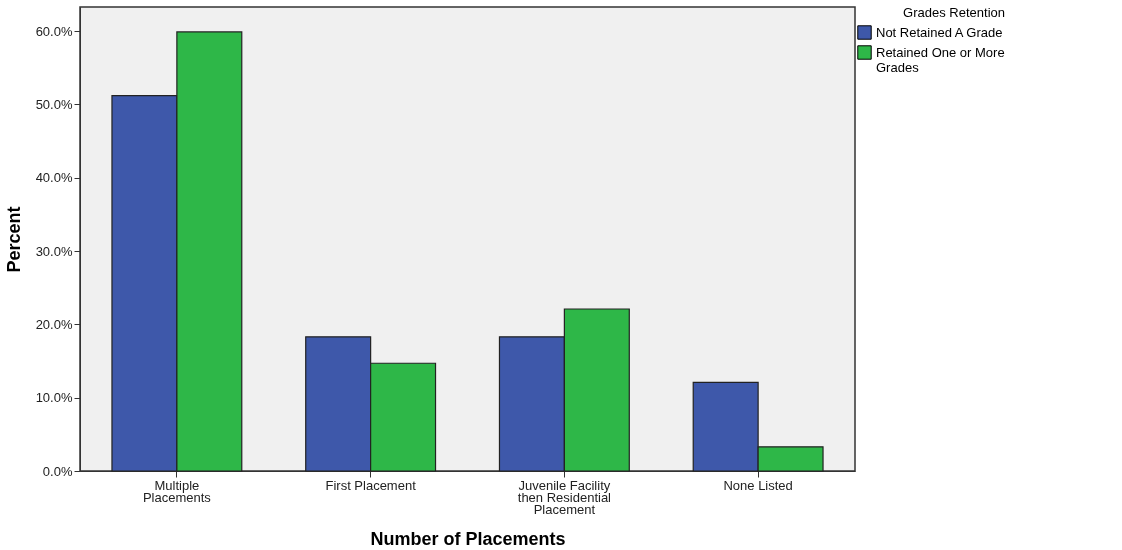 The height and width of the screenshot is (550, 1122). What do you see at coordinates (371, 485) in the screenshot?
I see `x-tick-label: First Placement` at bounding box center [371, 485].